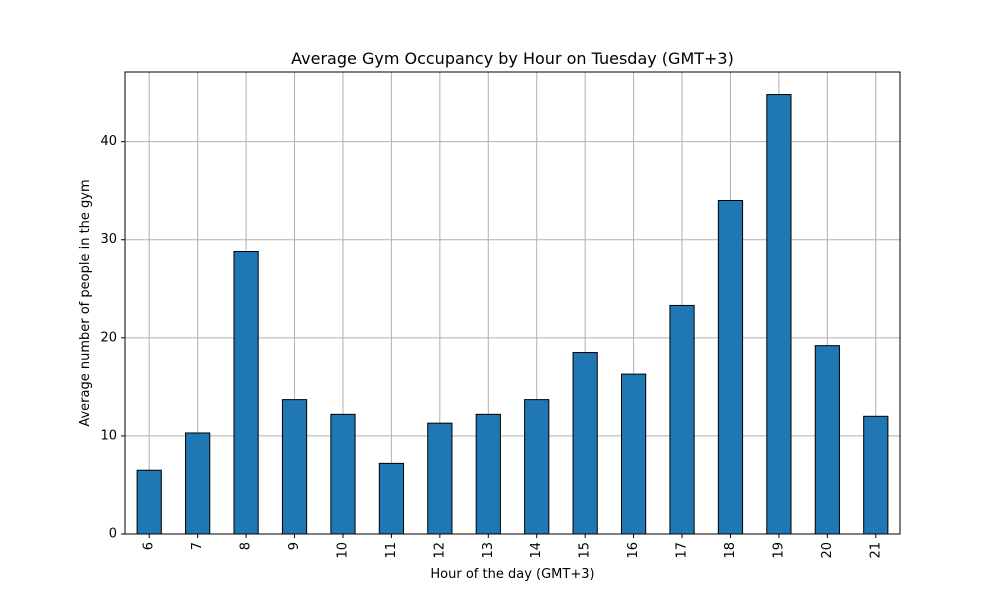  Describe the element at coordinates (113, 534) in the screenshot. I see `y-tick-label: 0` at that location.